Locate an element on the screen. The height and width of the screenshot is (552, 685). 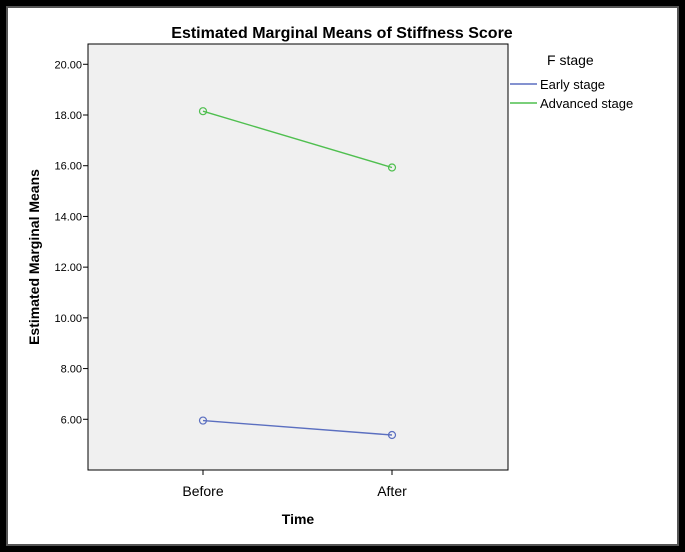
y-tick-label: 8.00 is located at coordinates (71, 370).